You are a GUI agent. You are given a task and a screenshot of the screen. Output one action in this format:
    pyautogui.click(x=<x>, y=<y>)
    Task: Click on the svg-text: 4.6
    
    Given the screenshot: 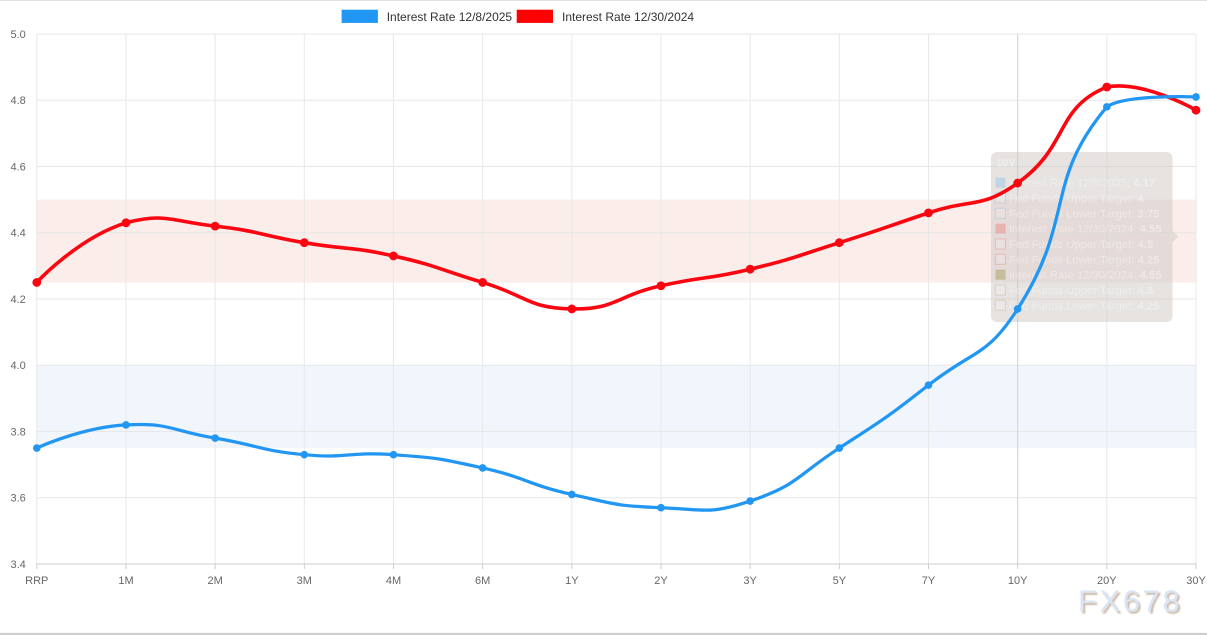 What is the action you would take?
    pyautogui.click(x=18, y=167)
    